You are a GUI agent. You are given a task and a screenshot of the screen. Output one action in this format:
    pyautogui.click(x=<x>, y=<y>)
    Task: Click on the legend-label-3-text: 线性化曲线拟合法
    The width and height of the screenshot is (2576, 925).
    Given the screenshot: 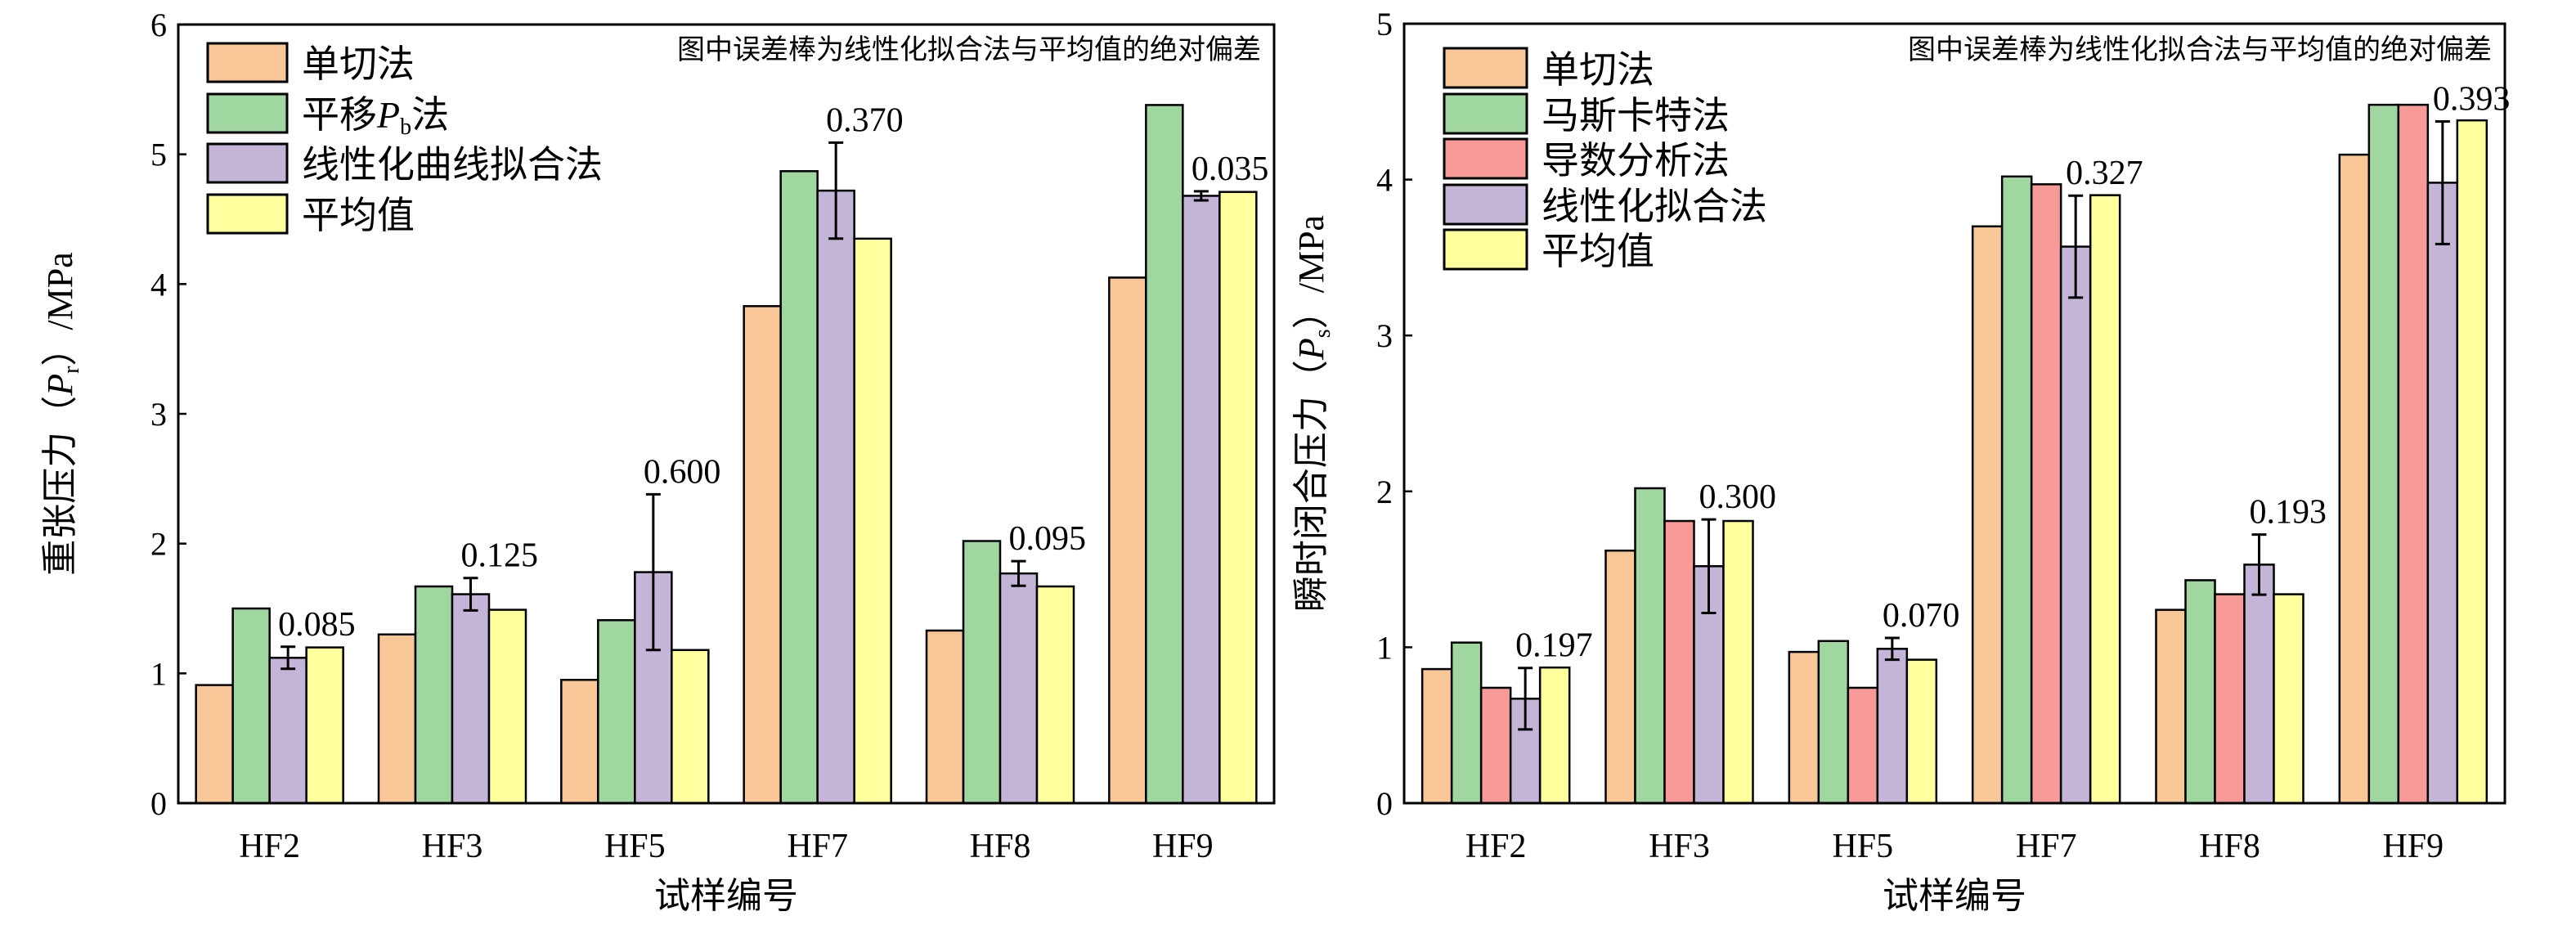 What is the action you would take?
    pyautogui.click(x=453, y=165)
    